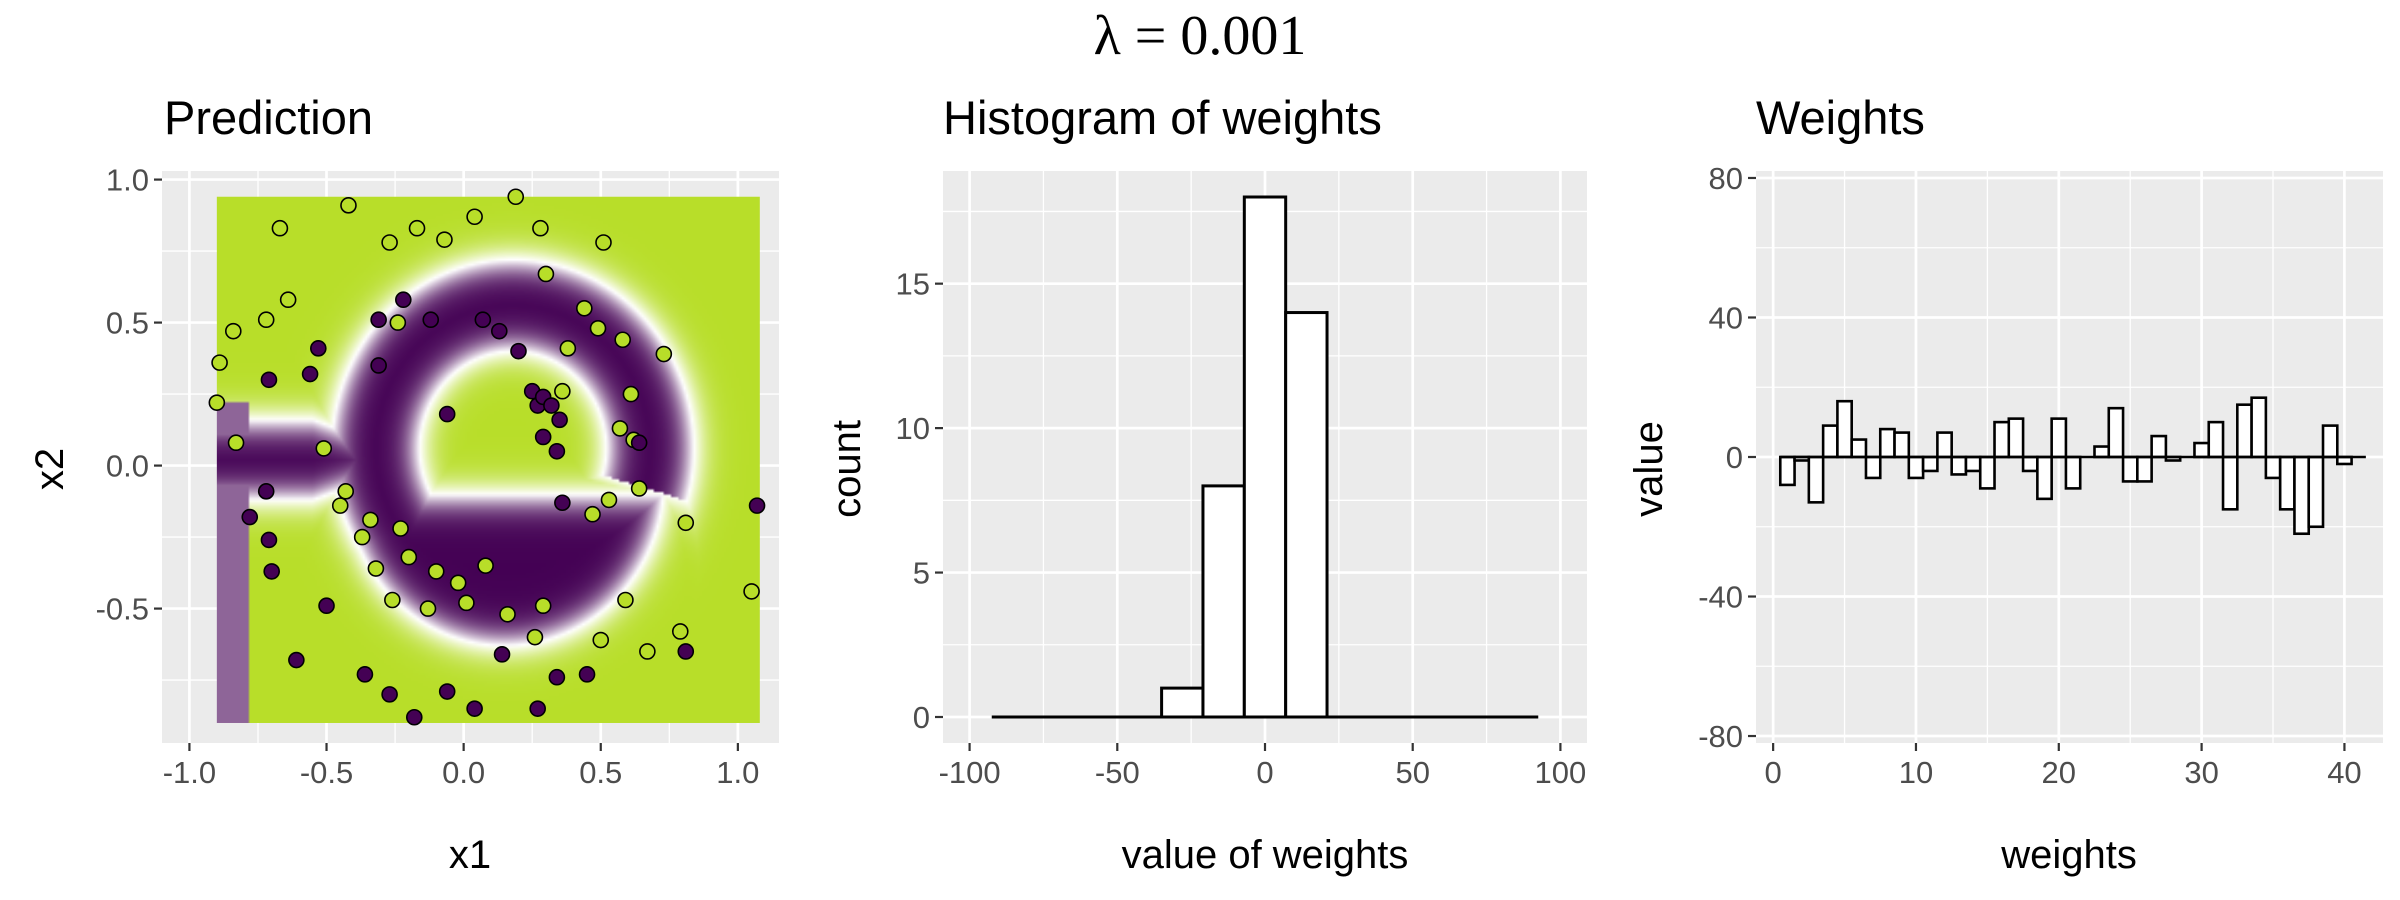  I want to click on histogram-y-tick-label: 0, so click(921, 717).